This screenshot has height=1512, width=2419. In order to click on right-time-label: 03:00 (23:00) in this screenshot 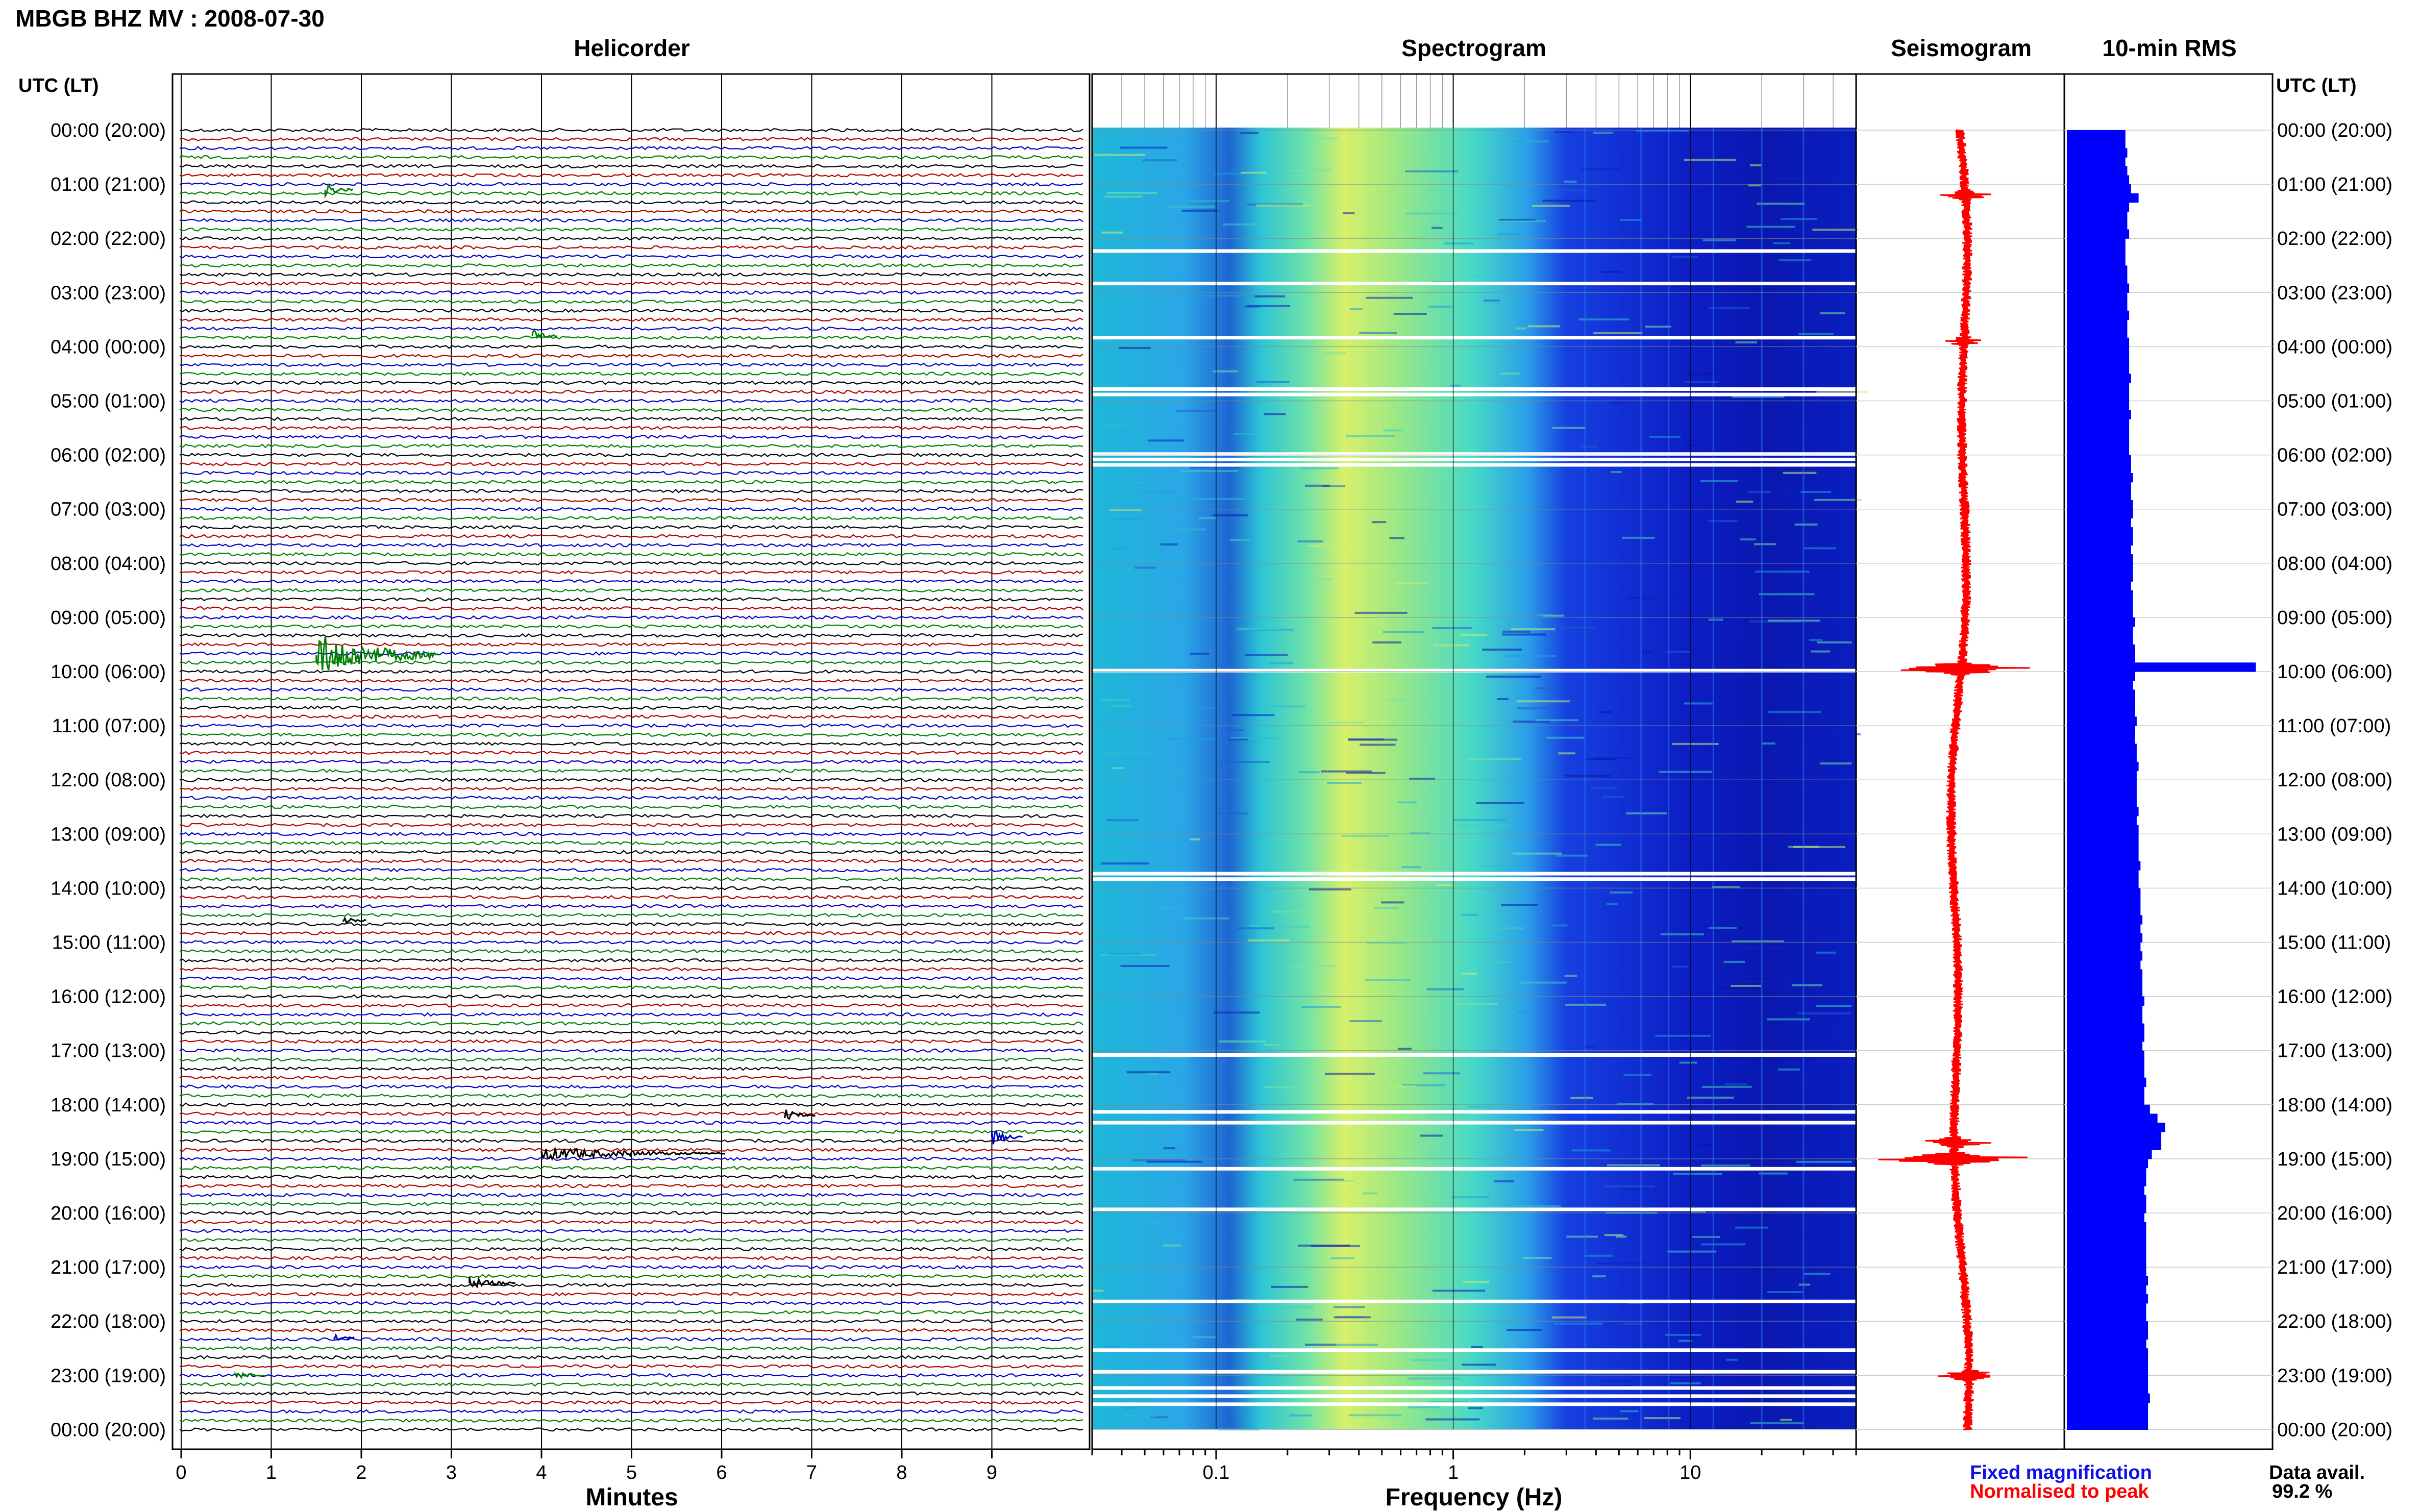, I will do `click(2334, 293)`.